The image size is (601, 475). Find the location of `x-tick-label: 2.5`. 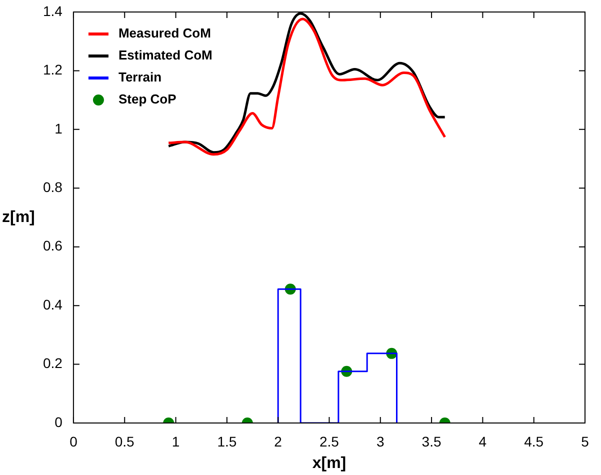

x-tick-label: 2.5 is located at coordinates (329, 441).